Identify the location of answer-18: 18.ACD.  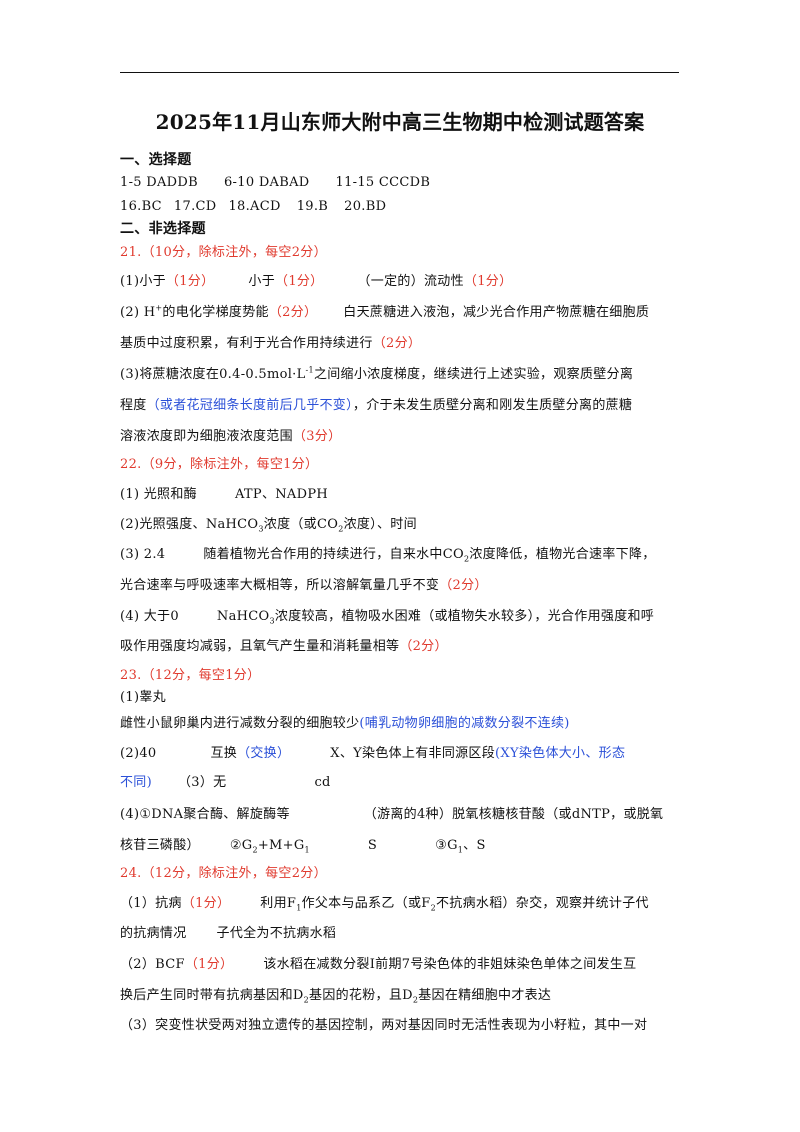
(254, 206).